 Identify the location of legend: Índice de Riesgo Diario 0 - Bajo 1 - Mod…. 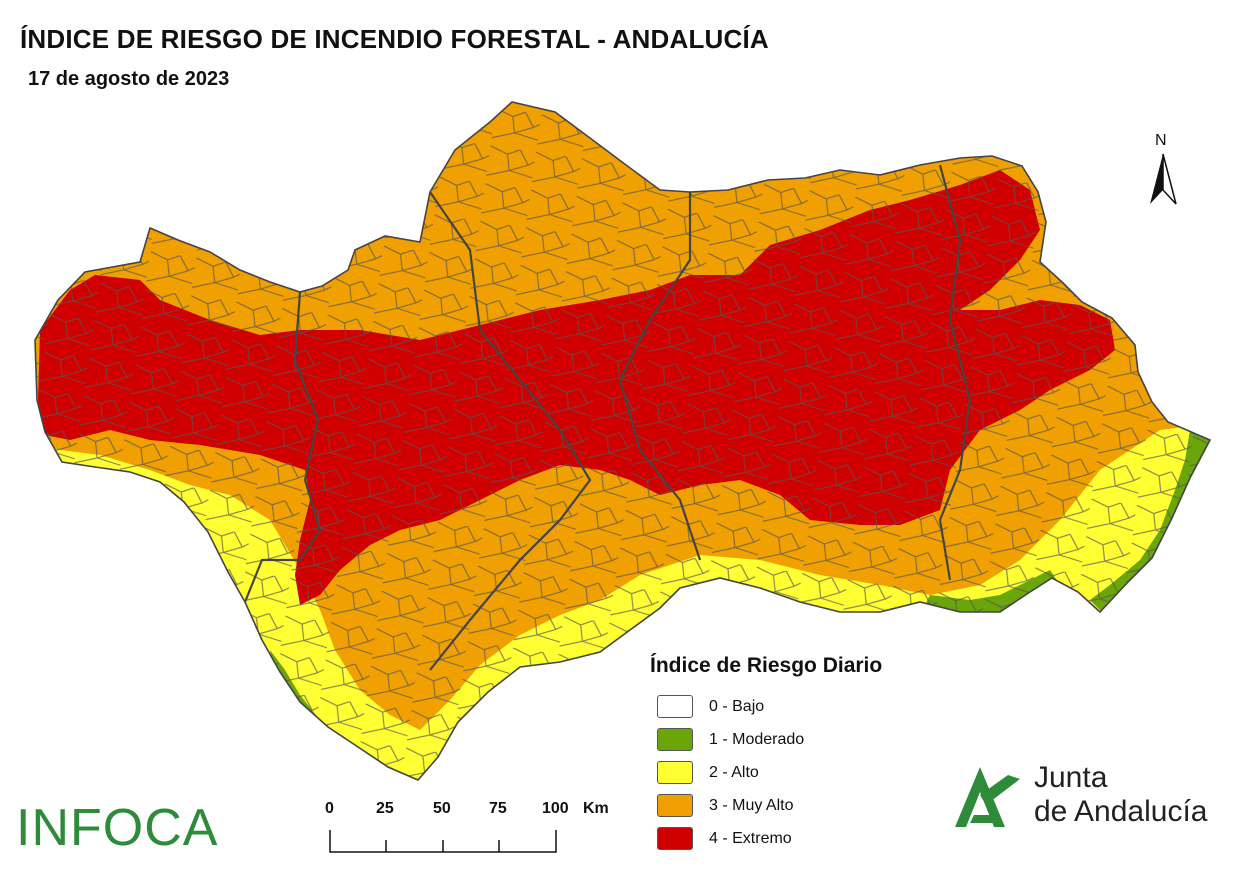
(766, 754).